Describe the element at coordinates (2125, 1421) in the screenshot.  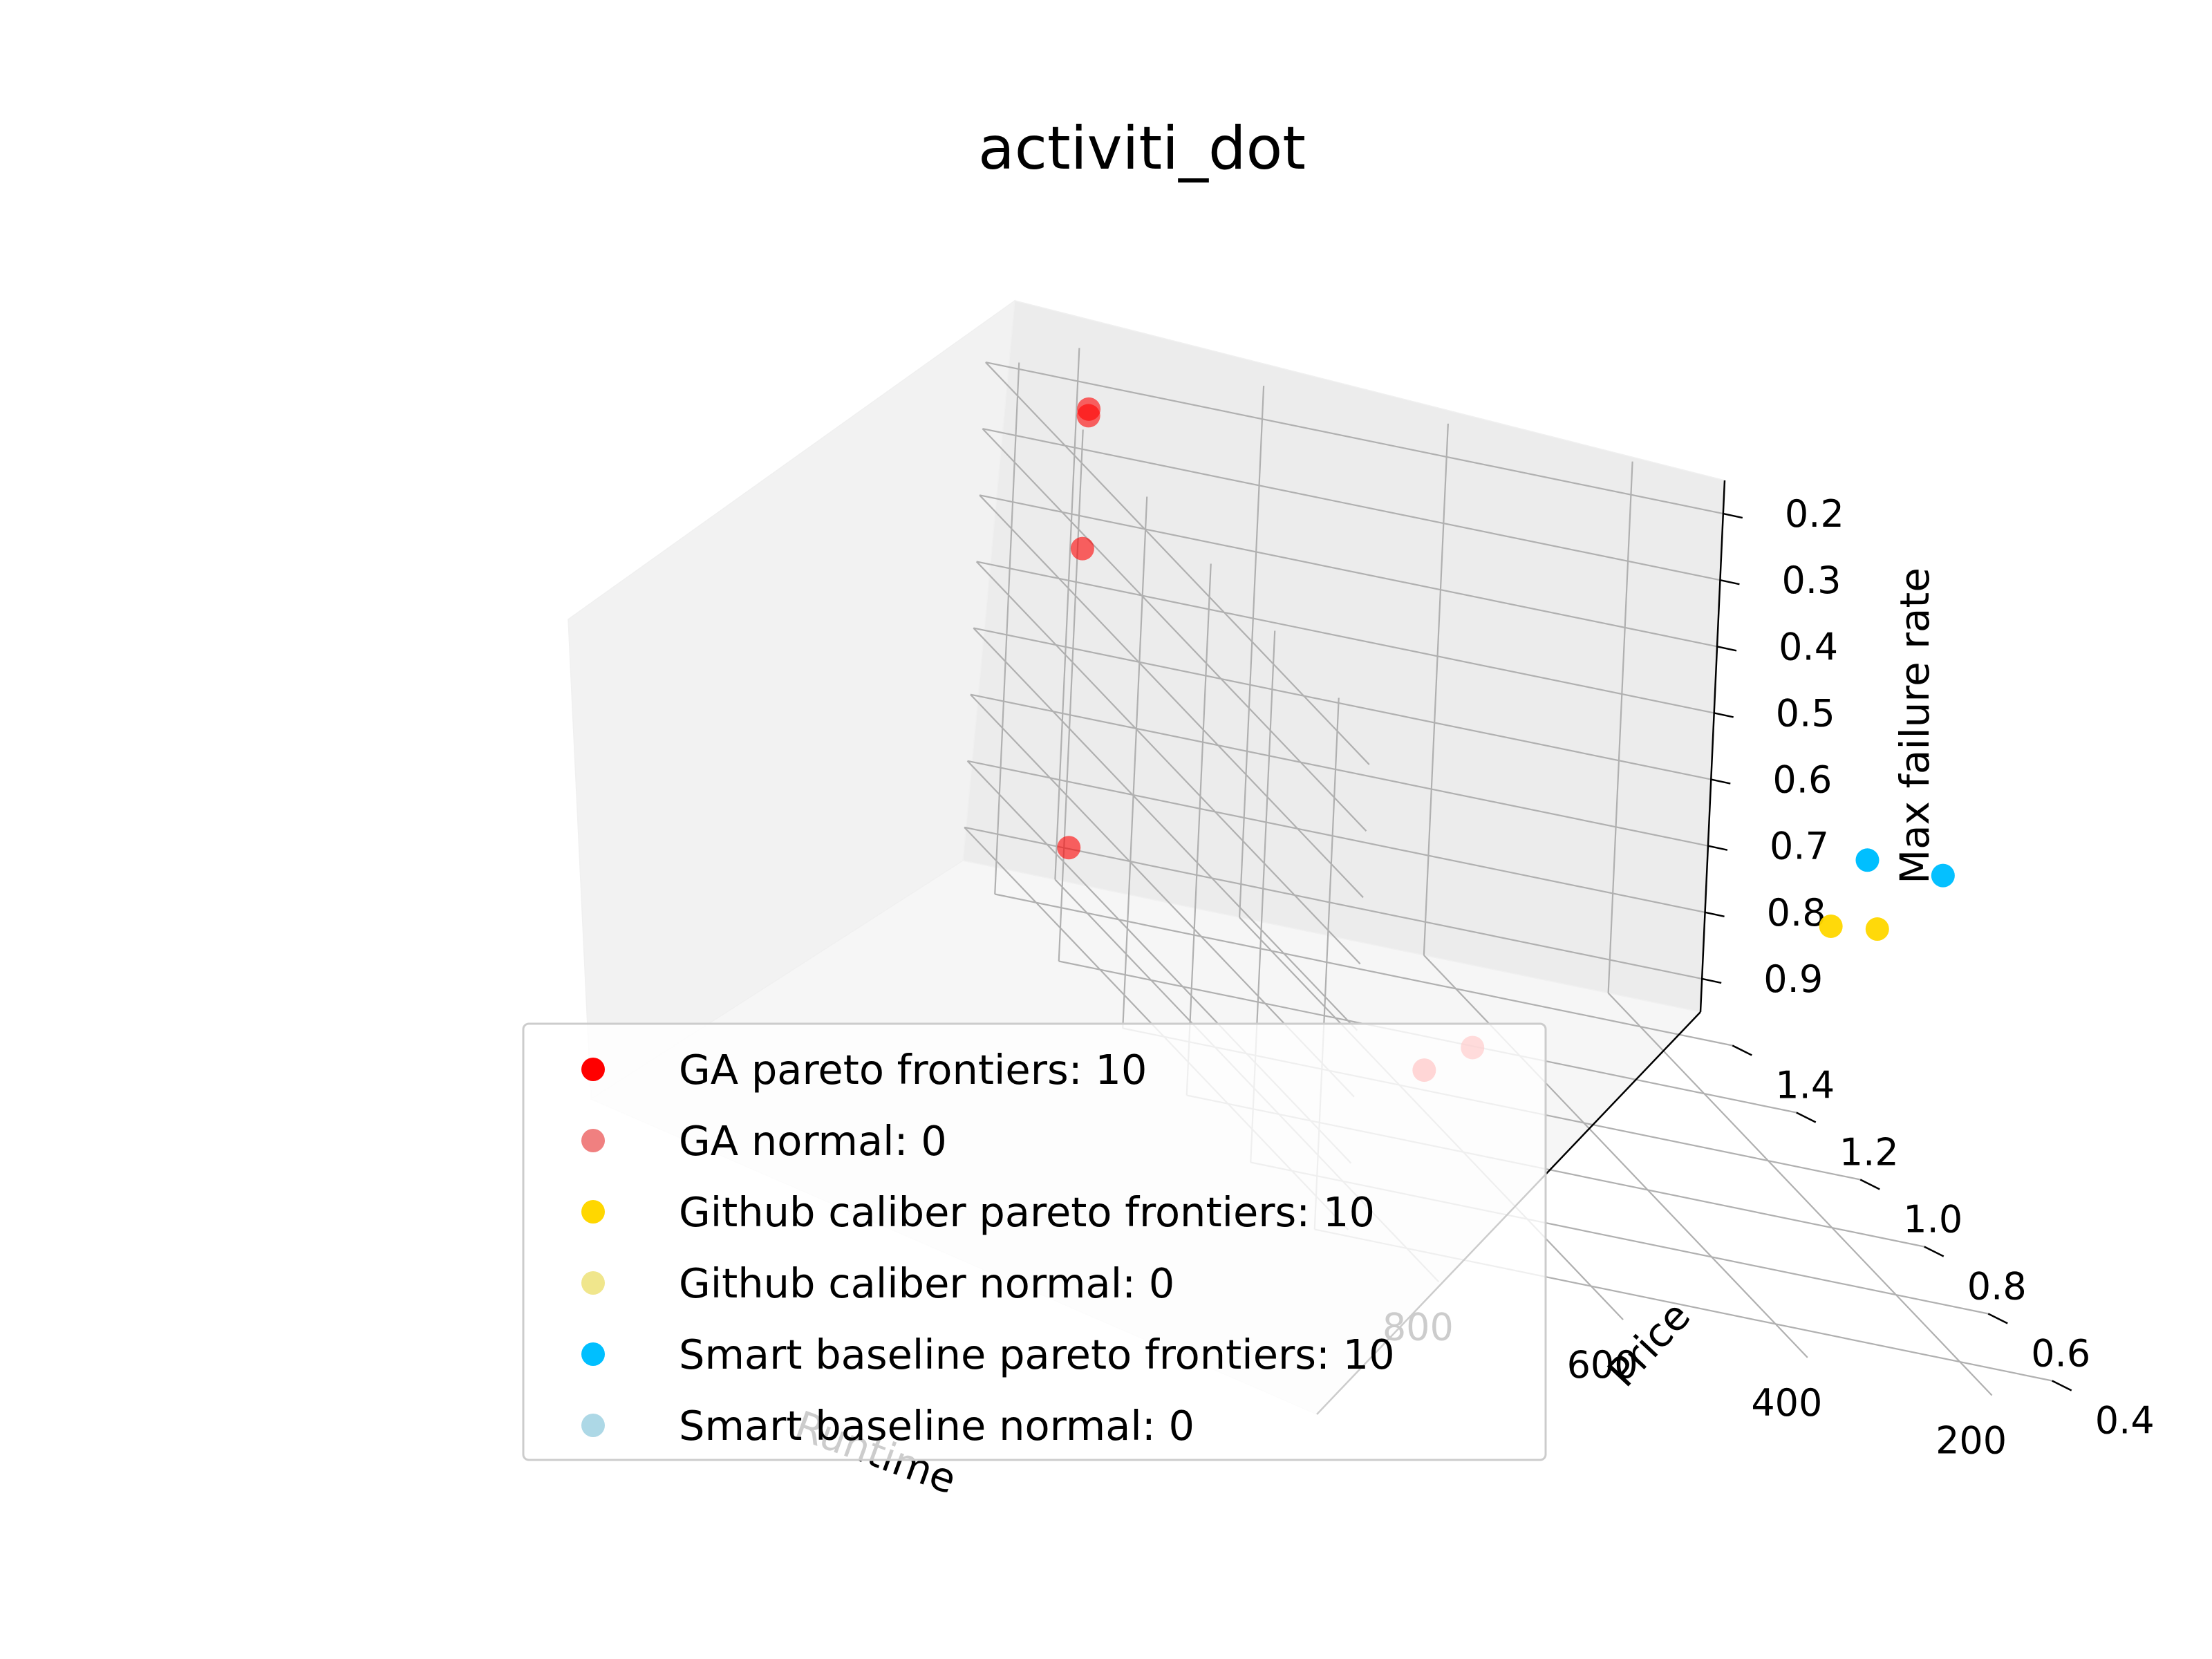
I see `y-tick-label: 0.4` at that location.